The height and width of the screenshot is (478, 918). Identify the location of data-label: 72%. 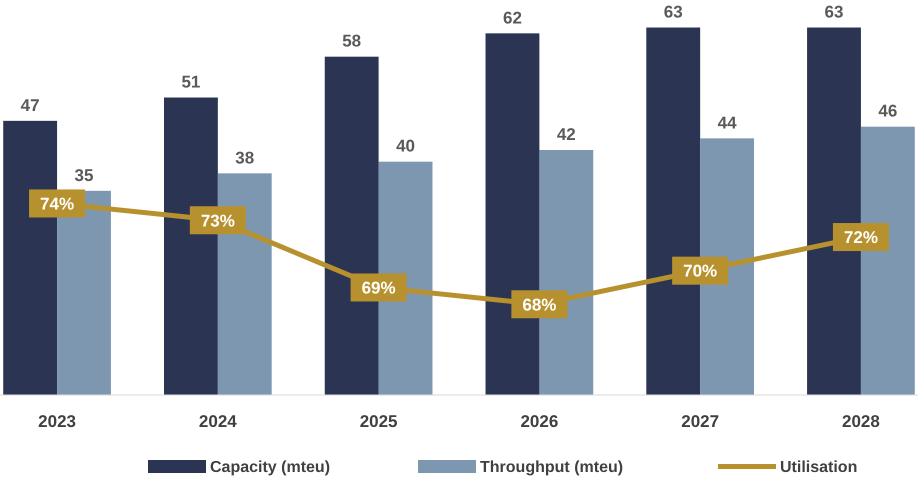
(861, 238).